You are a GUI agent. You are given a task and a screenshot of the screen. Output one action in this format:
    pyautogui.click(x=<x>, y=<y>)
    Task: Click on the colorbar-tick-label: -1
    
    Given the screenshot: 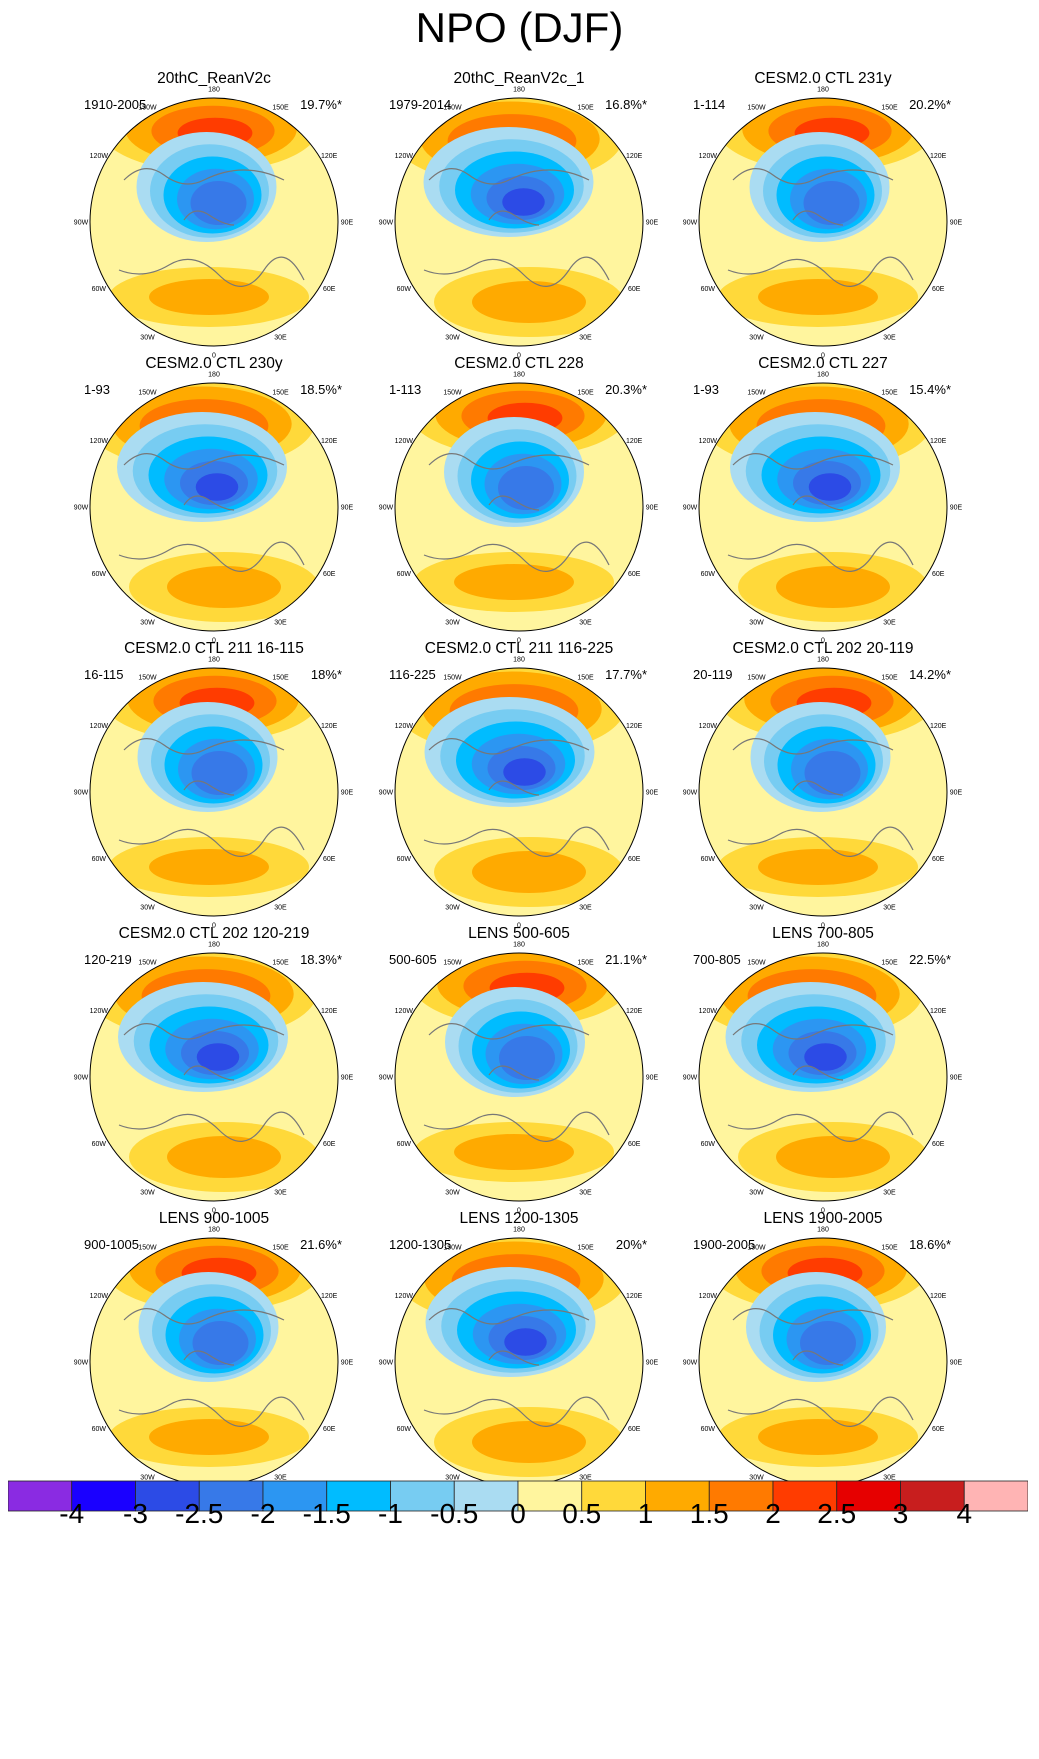 What is the action you would take?
    pyautogui.click(x=390, y=1513)
    